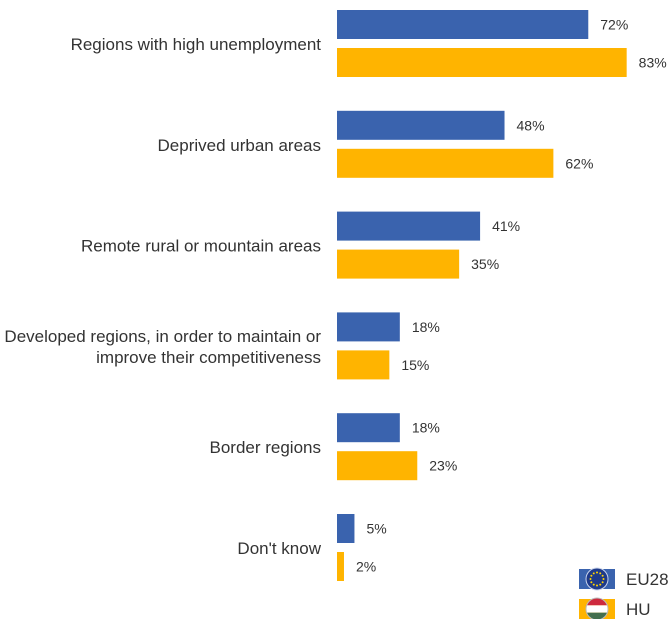 This screenshot has width=672, height=619. Describe the element at coordinates (415, 365) in the screenshot. I see `value-label: 15%` at that location.